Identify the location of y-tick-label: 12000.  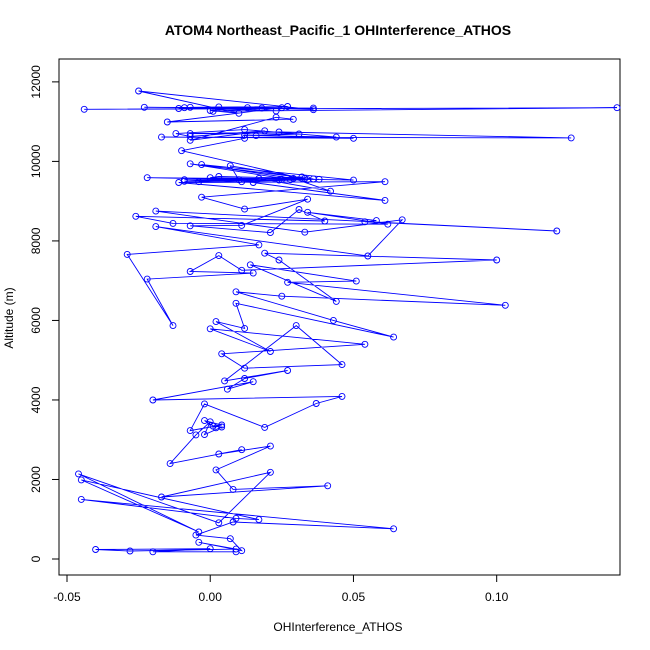
(36, 82).